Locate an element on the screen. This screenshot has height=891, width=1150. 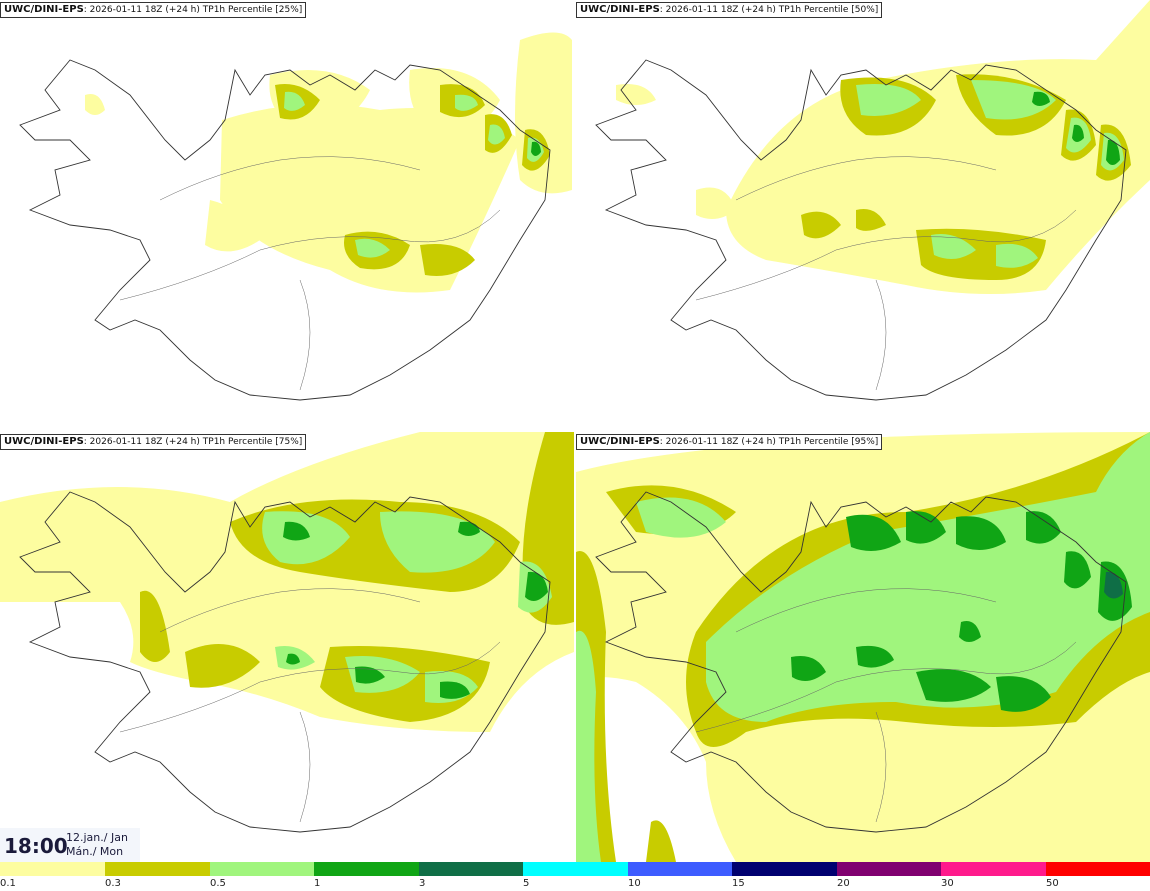
precip-darkgreen-areas is located at coordinates (1113, 585).